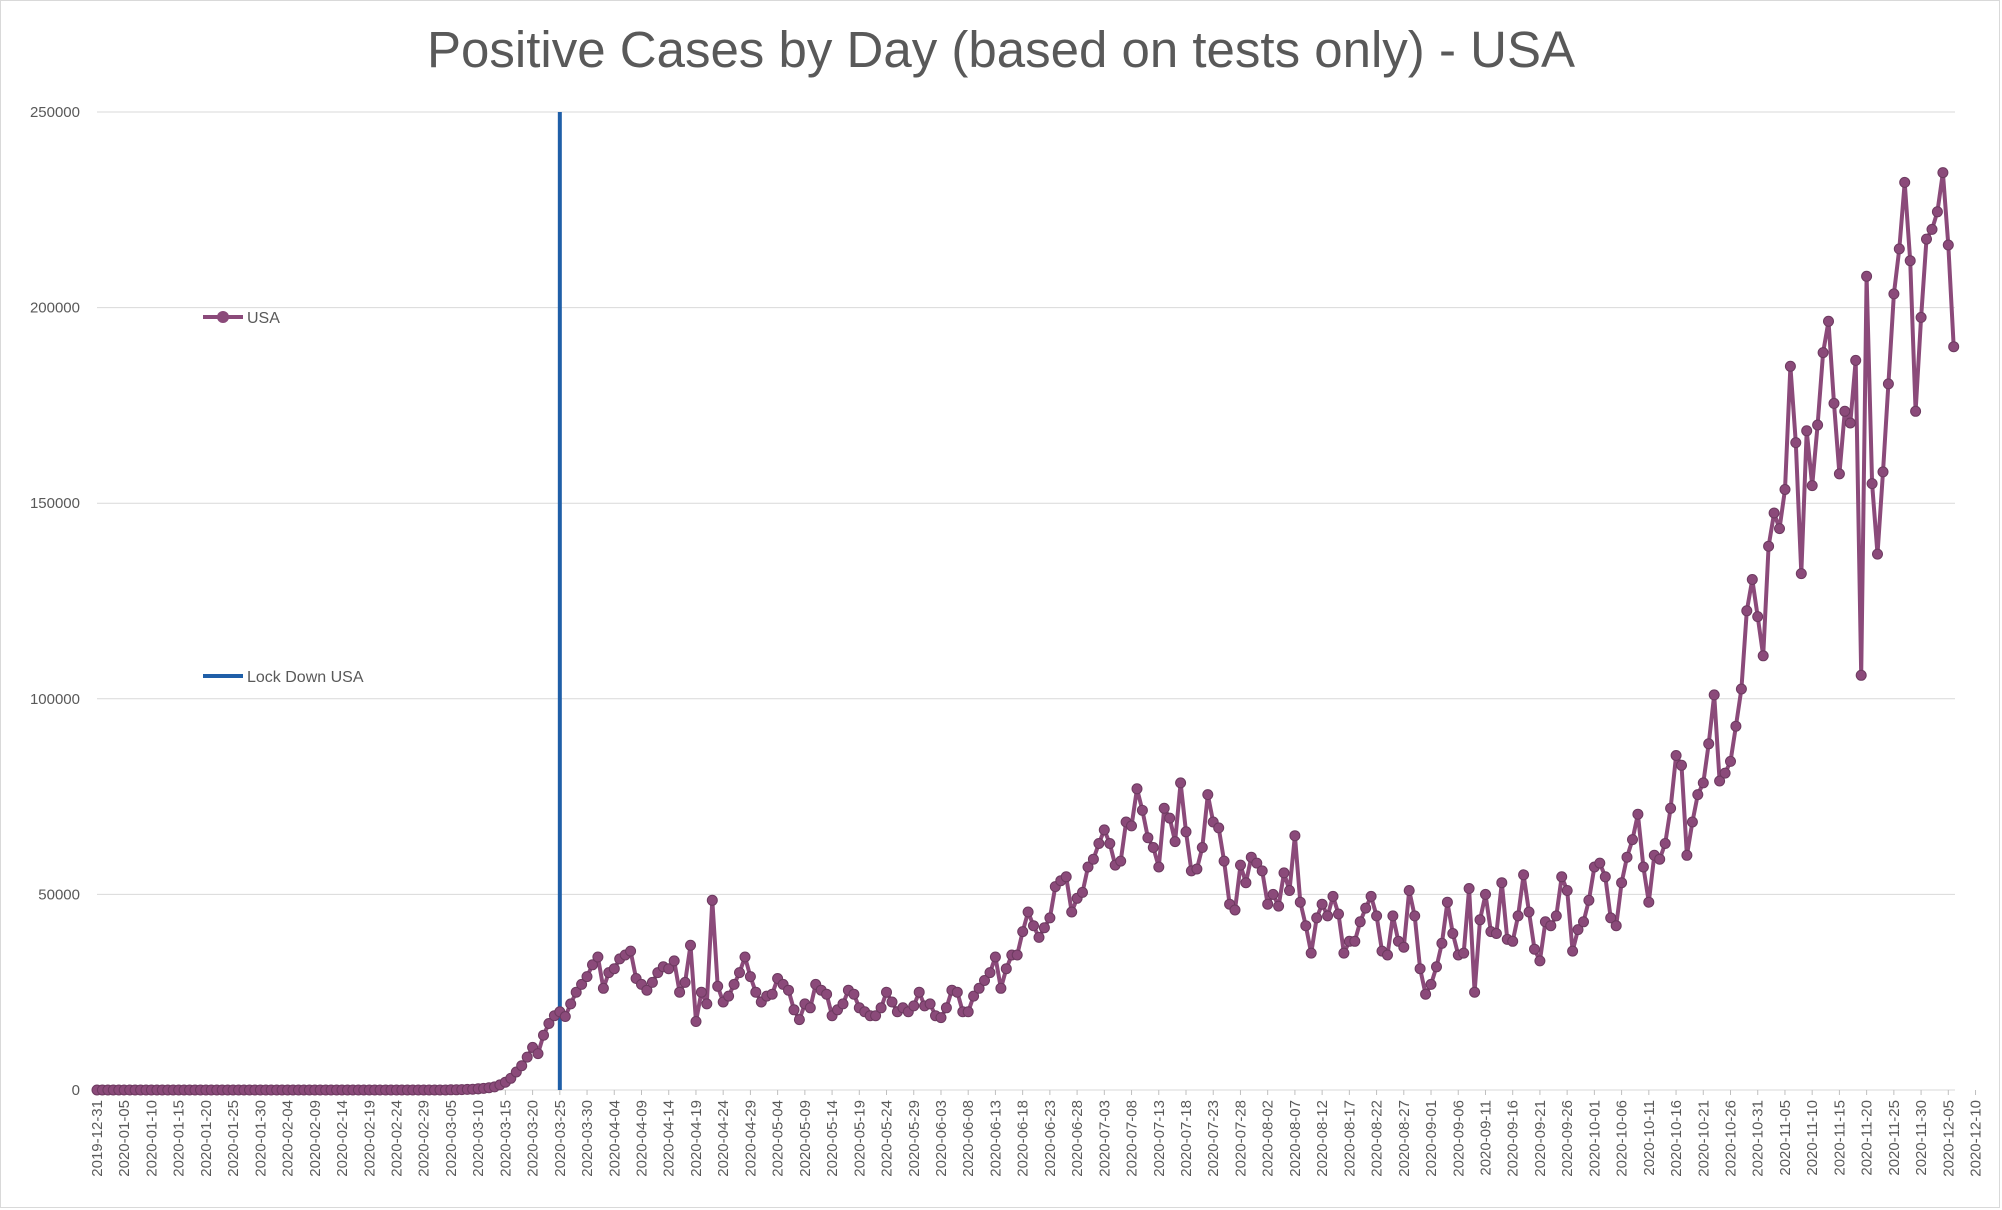 Image resolution: width=2002 pixels, height=1210 pixels. I want to click on x-tick-label: 2020-02-14, so click(342, 1138).